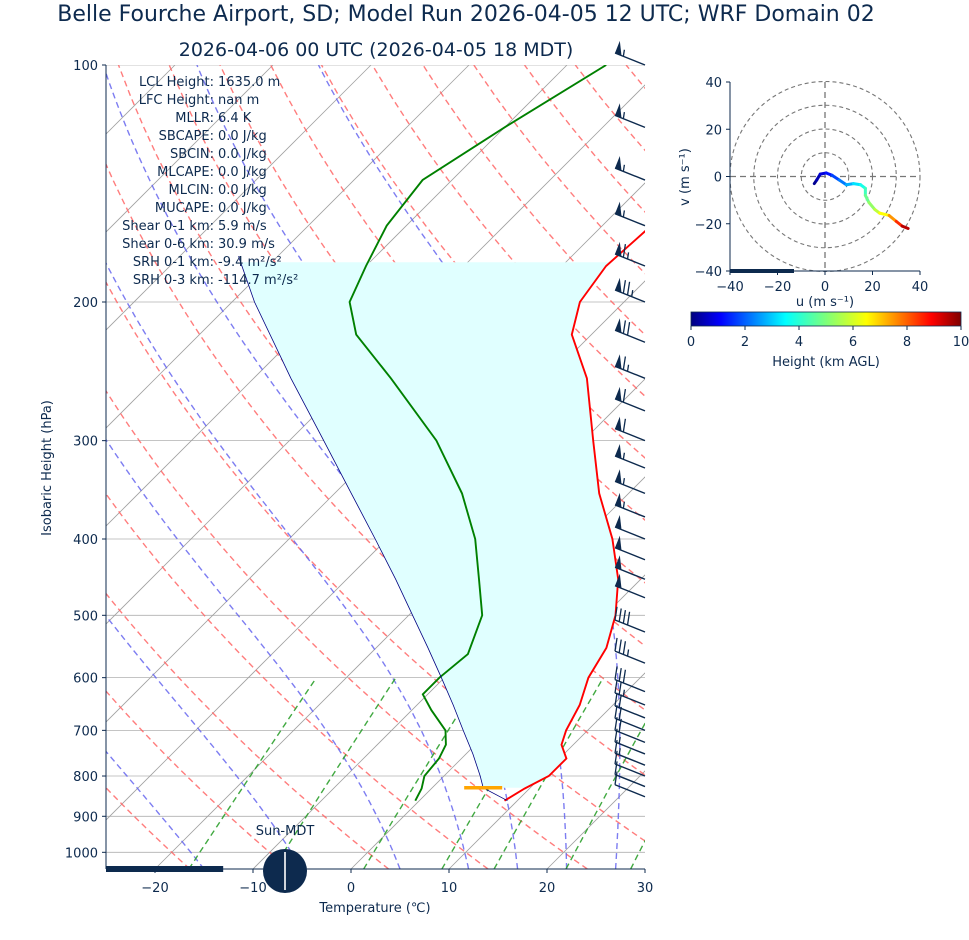 This screenshot has height=940, width=969. What do you see at coordinates (164, 869) in the screenshot?
I see `sun-progress-bar` at bounding box center [164, 869].